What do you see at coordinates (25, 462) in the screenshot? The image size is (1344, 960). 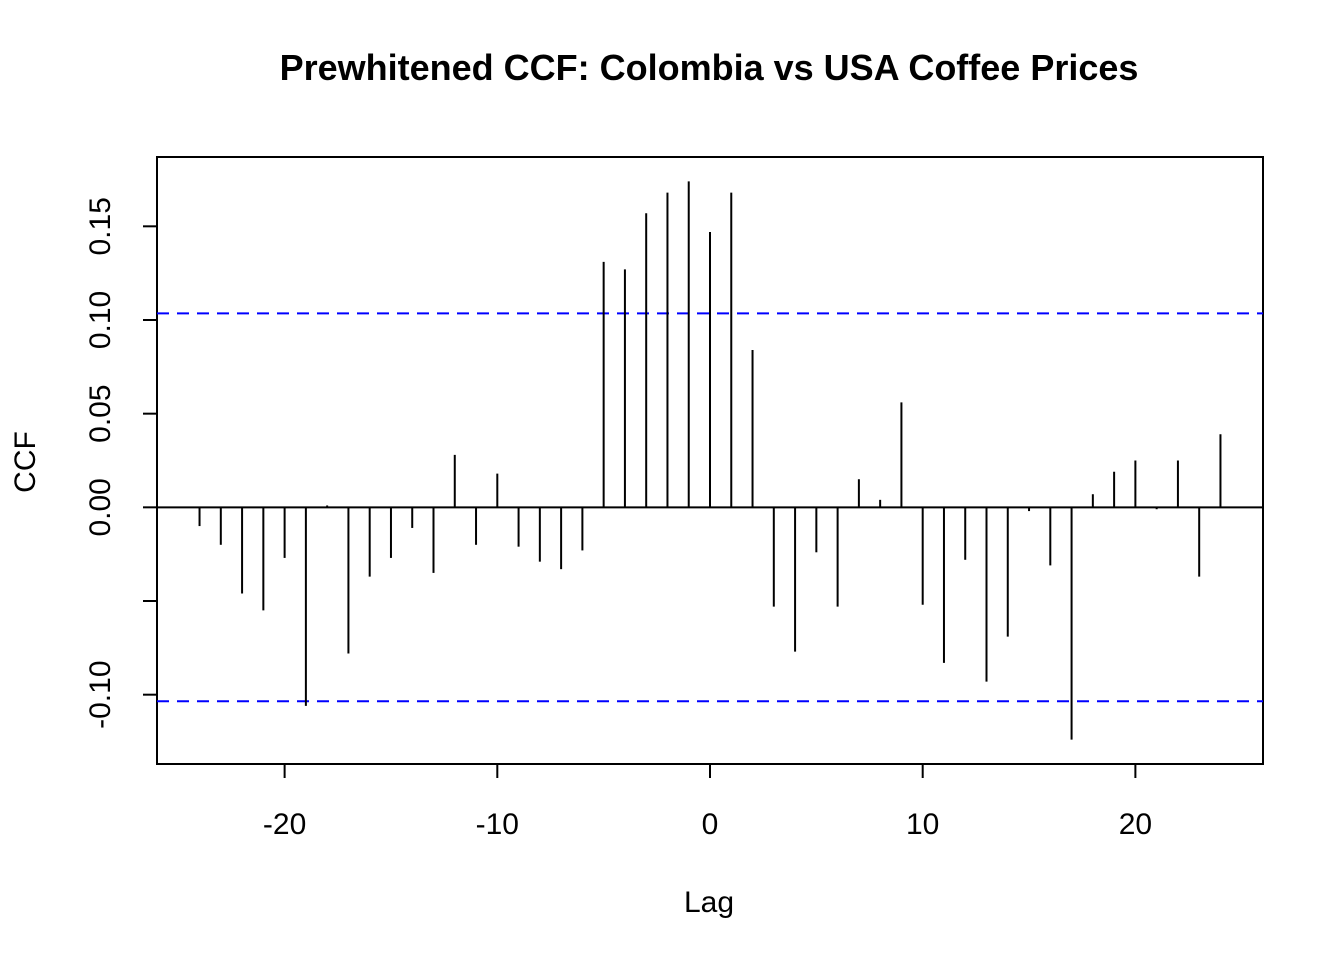 I see `y-axis-label: CCF` at bounding box center [25, 462].